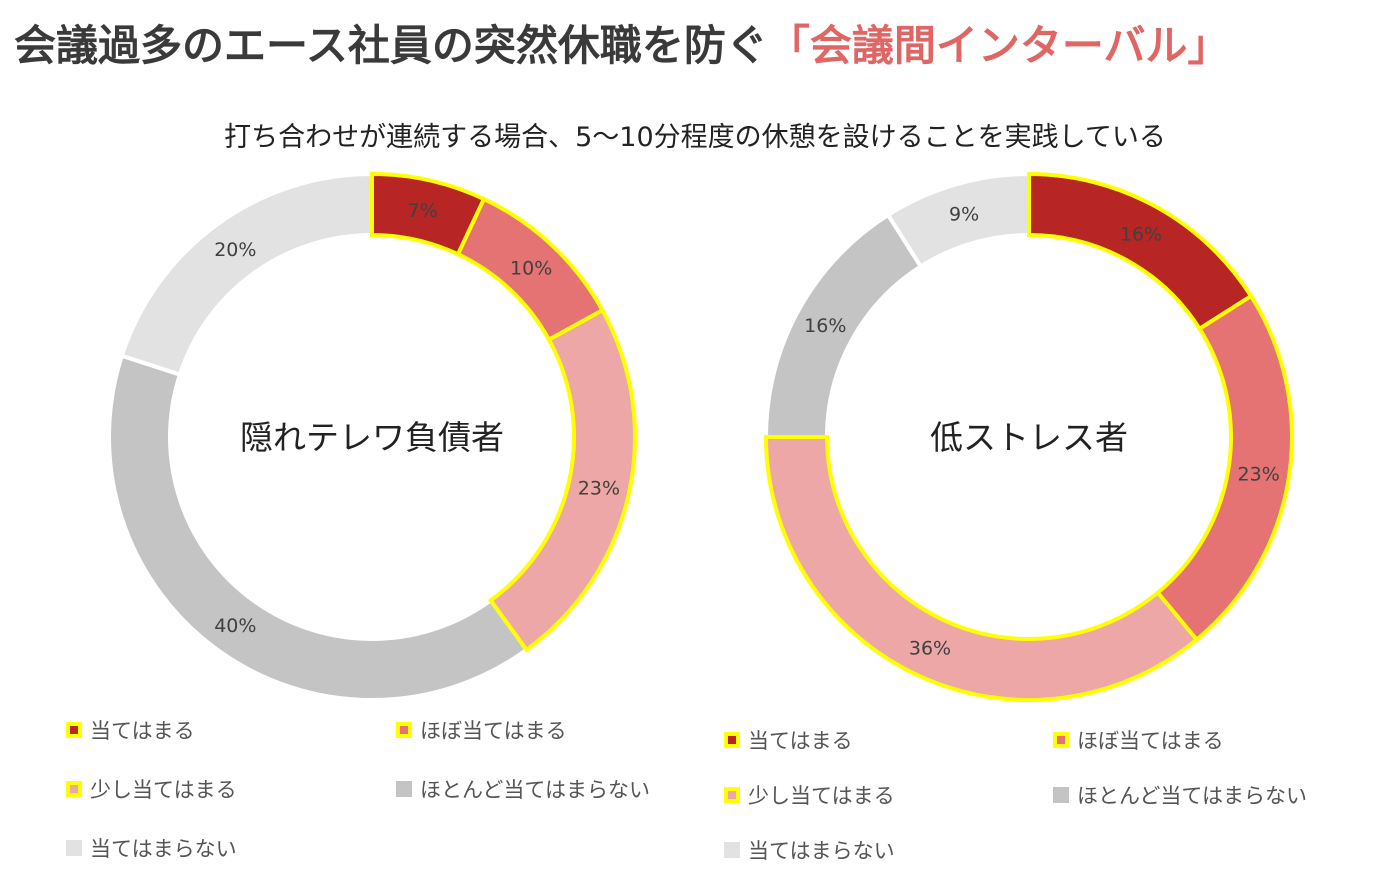 The image size is (1390, 882). I want to click on donut-right-data-label-3: 36%, so click(930, 648).